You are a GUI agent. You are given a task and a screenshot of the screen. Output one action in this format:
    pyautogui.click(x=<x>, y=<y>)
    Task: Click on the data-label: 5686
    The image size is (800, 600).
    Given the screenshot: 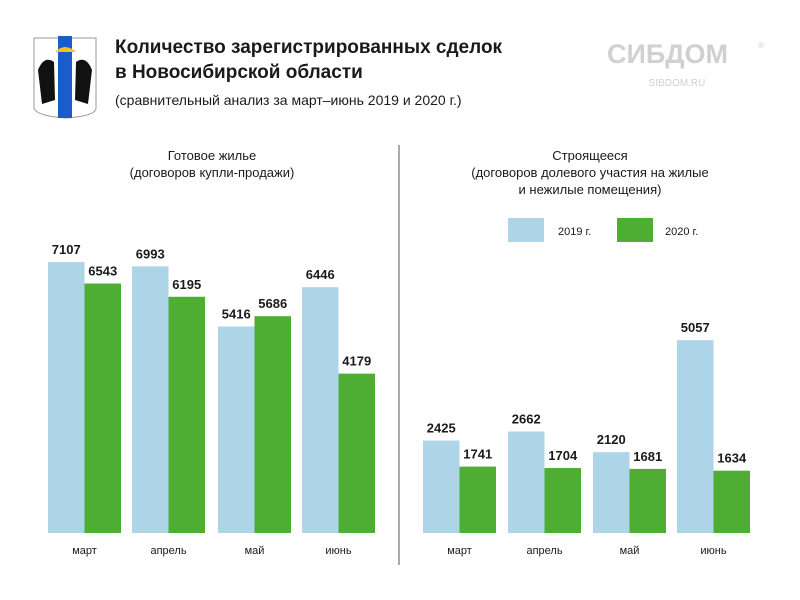 What is the action you would take?
    pyautogui.click(x=272, y=303)
    